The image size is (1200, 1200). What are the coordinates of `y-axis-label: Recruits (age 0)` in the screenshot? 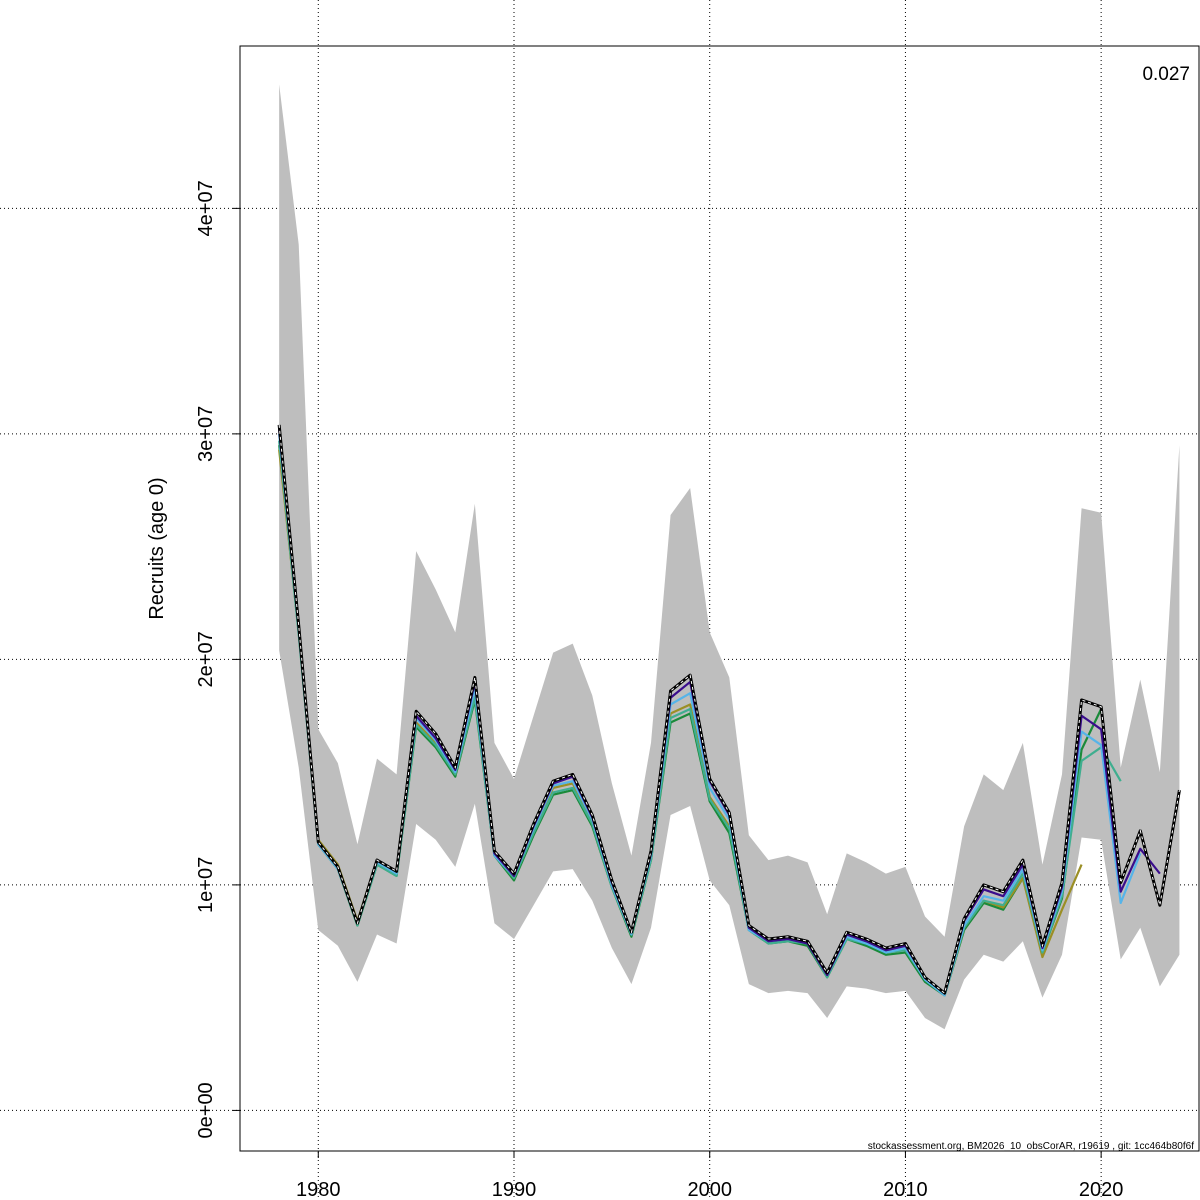 It's located at (157, 548).